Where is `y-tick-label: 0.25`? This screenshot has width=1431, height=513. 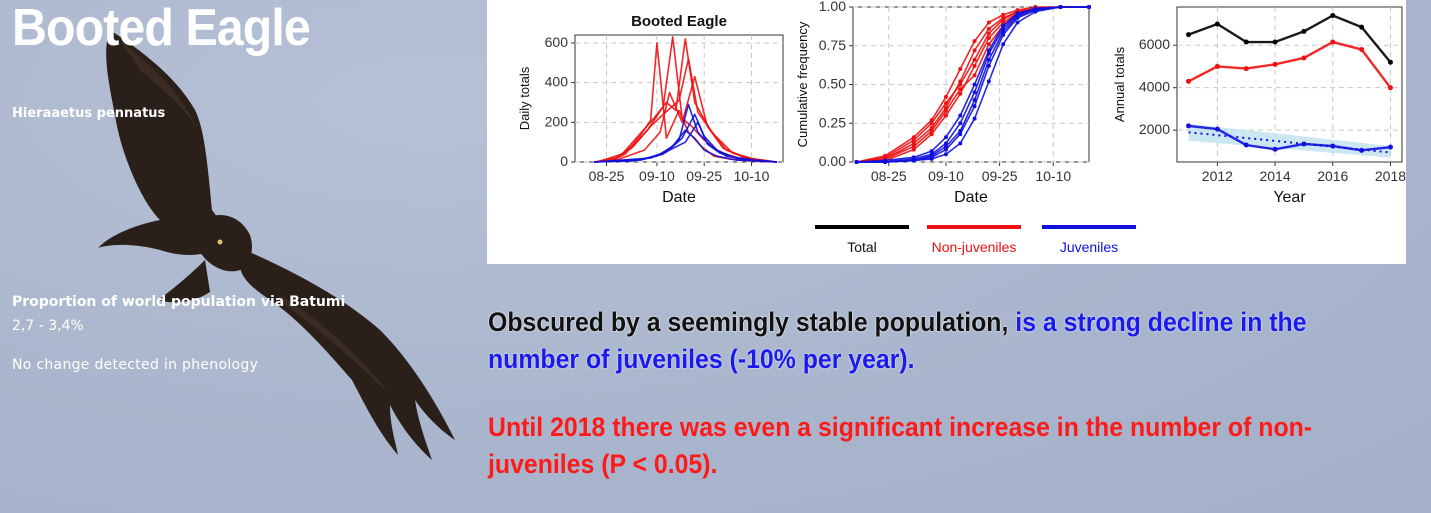 y-tick-label: 0.25 is located at coordinates (832, 122).